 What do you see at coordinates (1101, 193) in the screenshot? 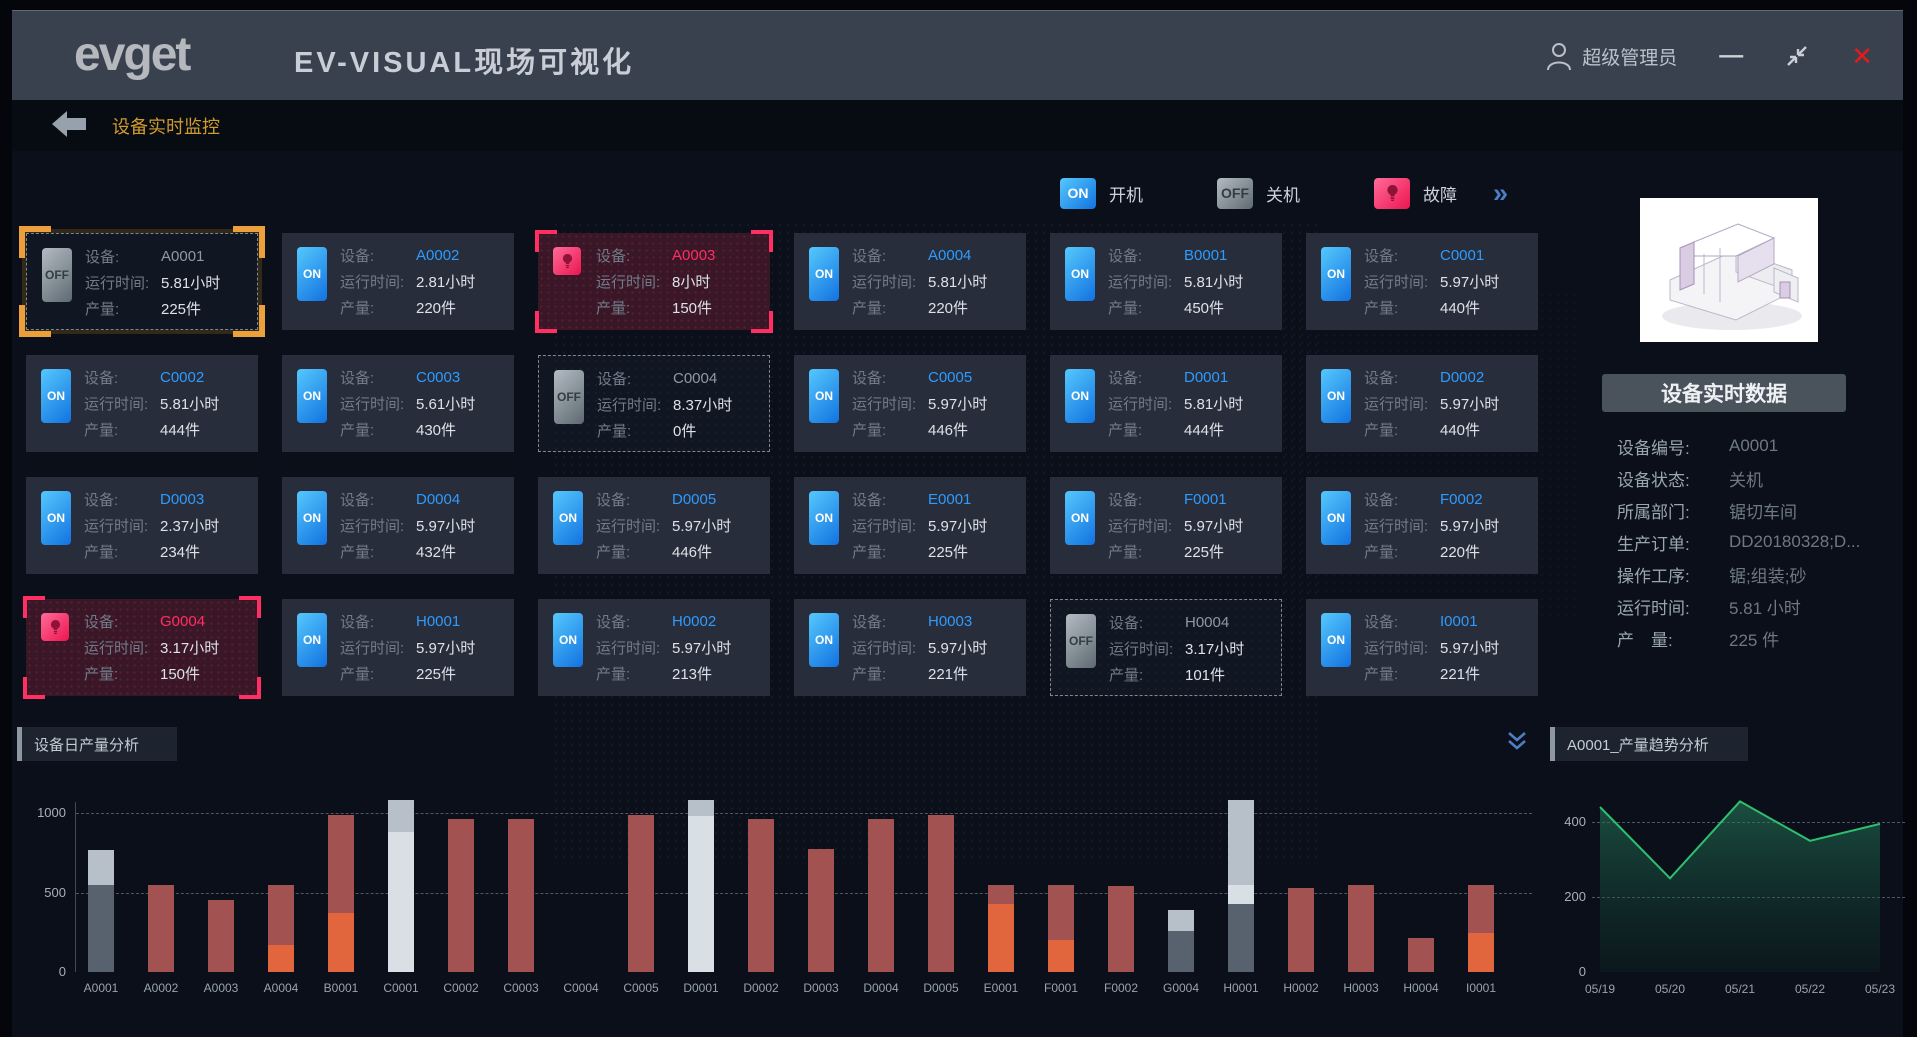
I see `legend-item-on: ON 开机` at bounding box center [1101, 193].